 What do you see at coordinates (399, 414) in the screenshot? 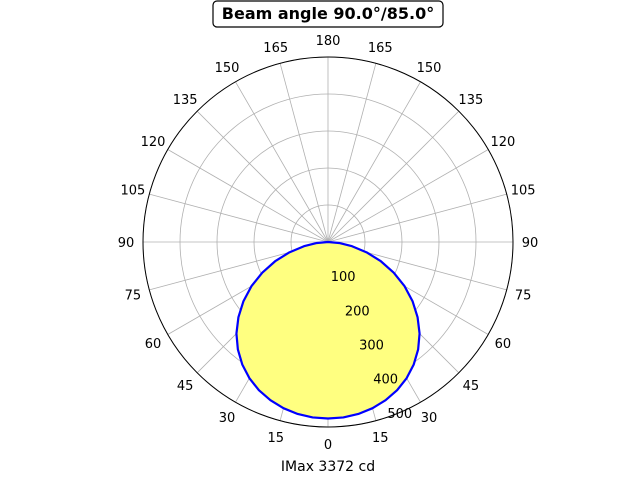
I see `radial-tick-label: 500` at bounding box center [399, 414].